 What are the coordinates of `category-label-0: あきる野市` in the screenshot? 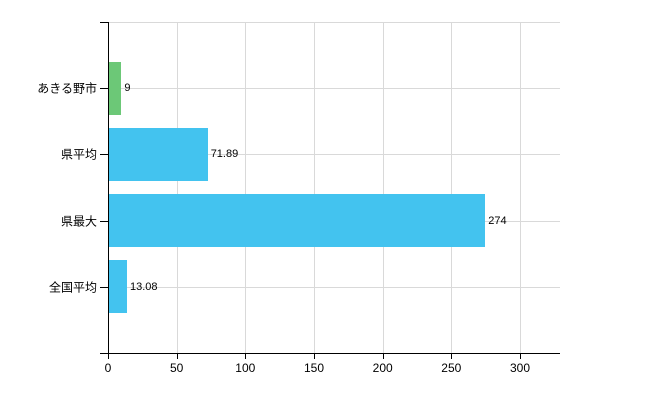 It's located at (67, 88).